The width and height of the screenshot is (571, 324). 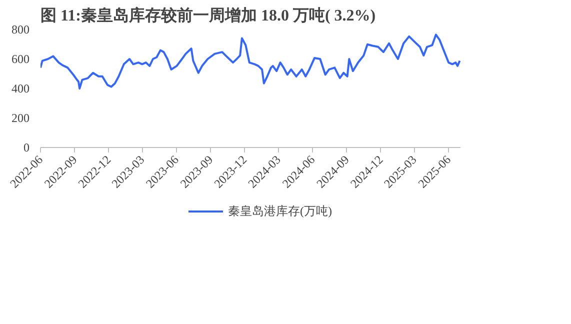 I want to click on y-tick-label: 400, so click(x=21, y=89).